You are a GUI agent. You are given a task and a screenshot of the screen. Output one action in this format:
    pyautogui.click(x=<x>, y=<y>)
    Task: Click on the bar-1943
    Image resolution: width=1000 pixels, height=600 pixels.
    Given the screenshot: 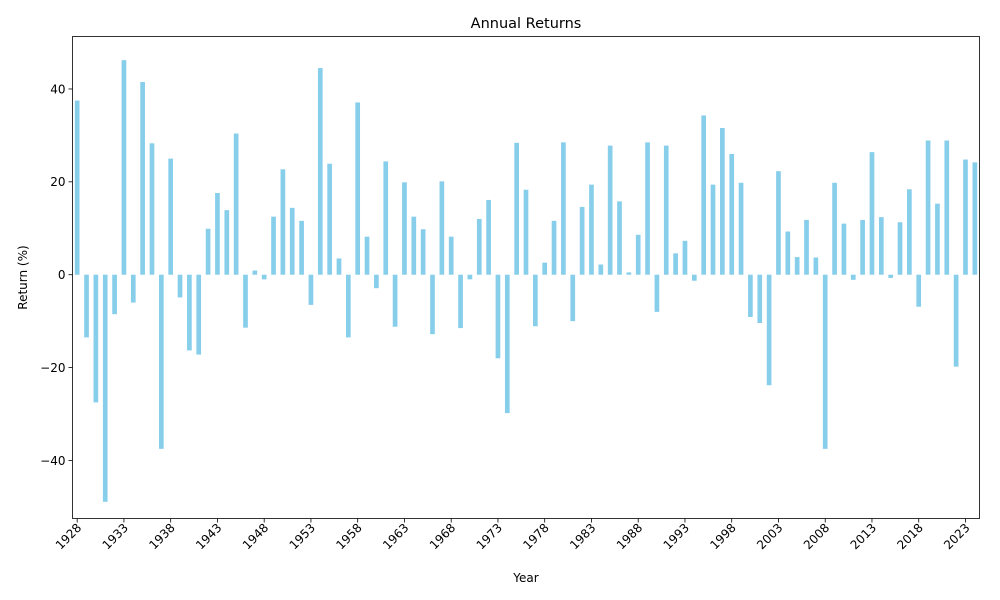 What is the action you would take?
    pyautogui.click(x=217, y=233)
    